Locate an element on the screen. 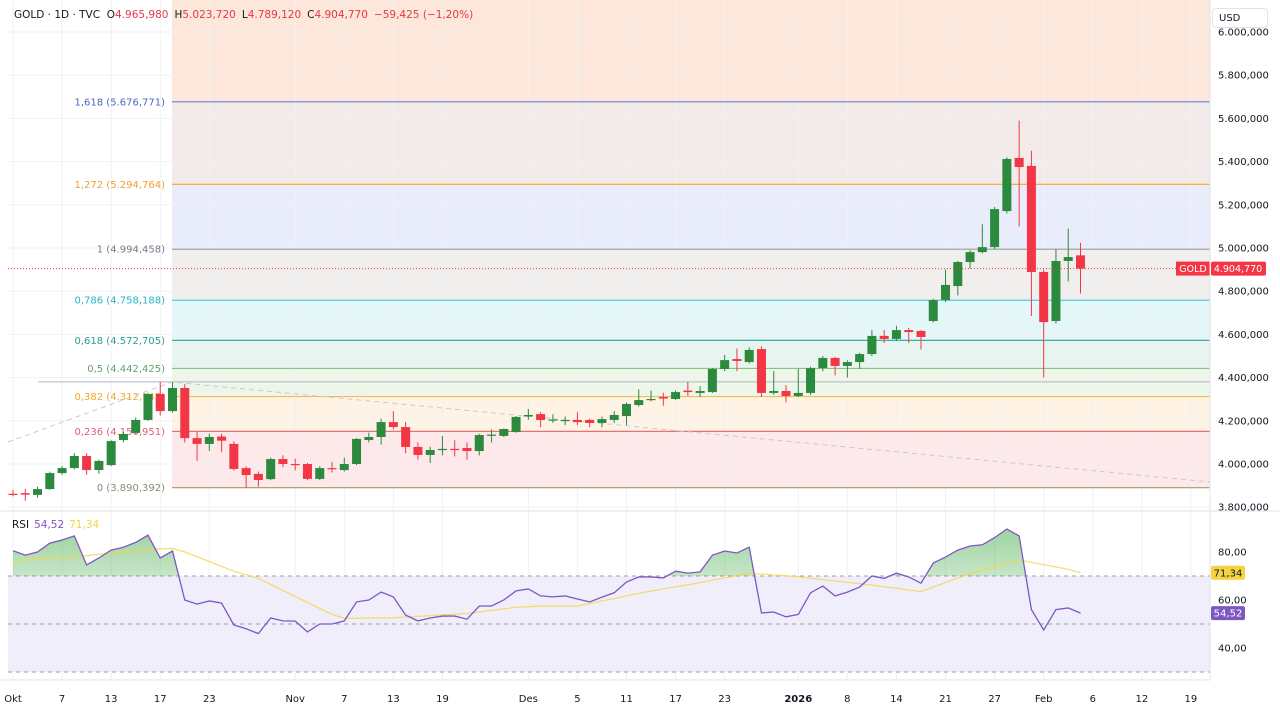 This screenshot has width=1280, height=724. fib-level-label: 1,618 (5.676,771) is located at coordinates (119, 102).